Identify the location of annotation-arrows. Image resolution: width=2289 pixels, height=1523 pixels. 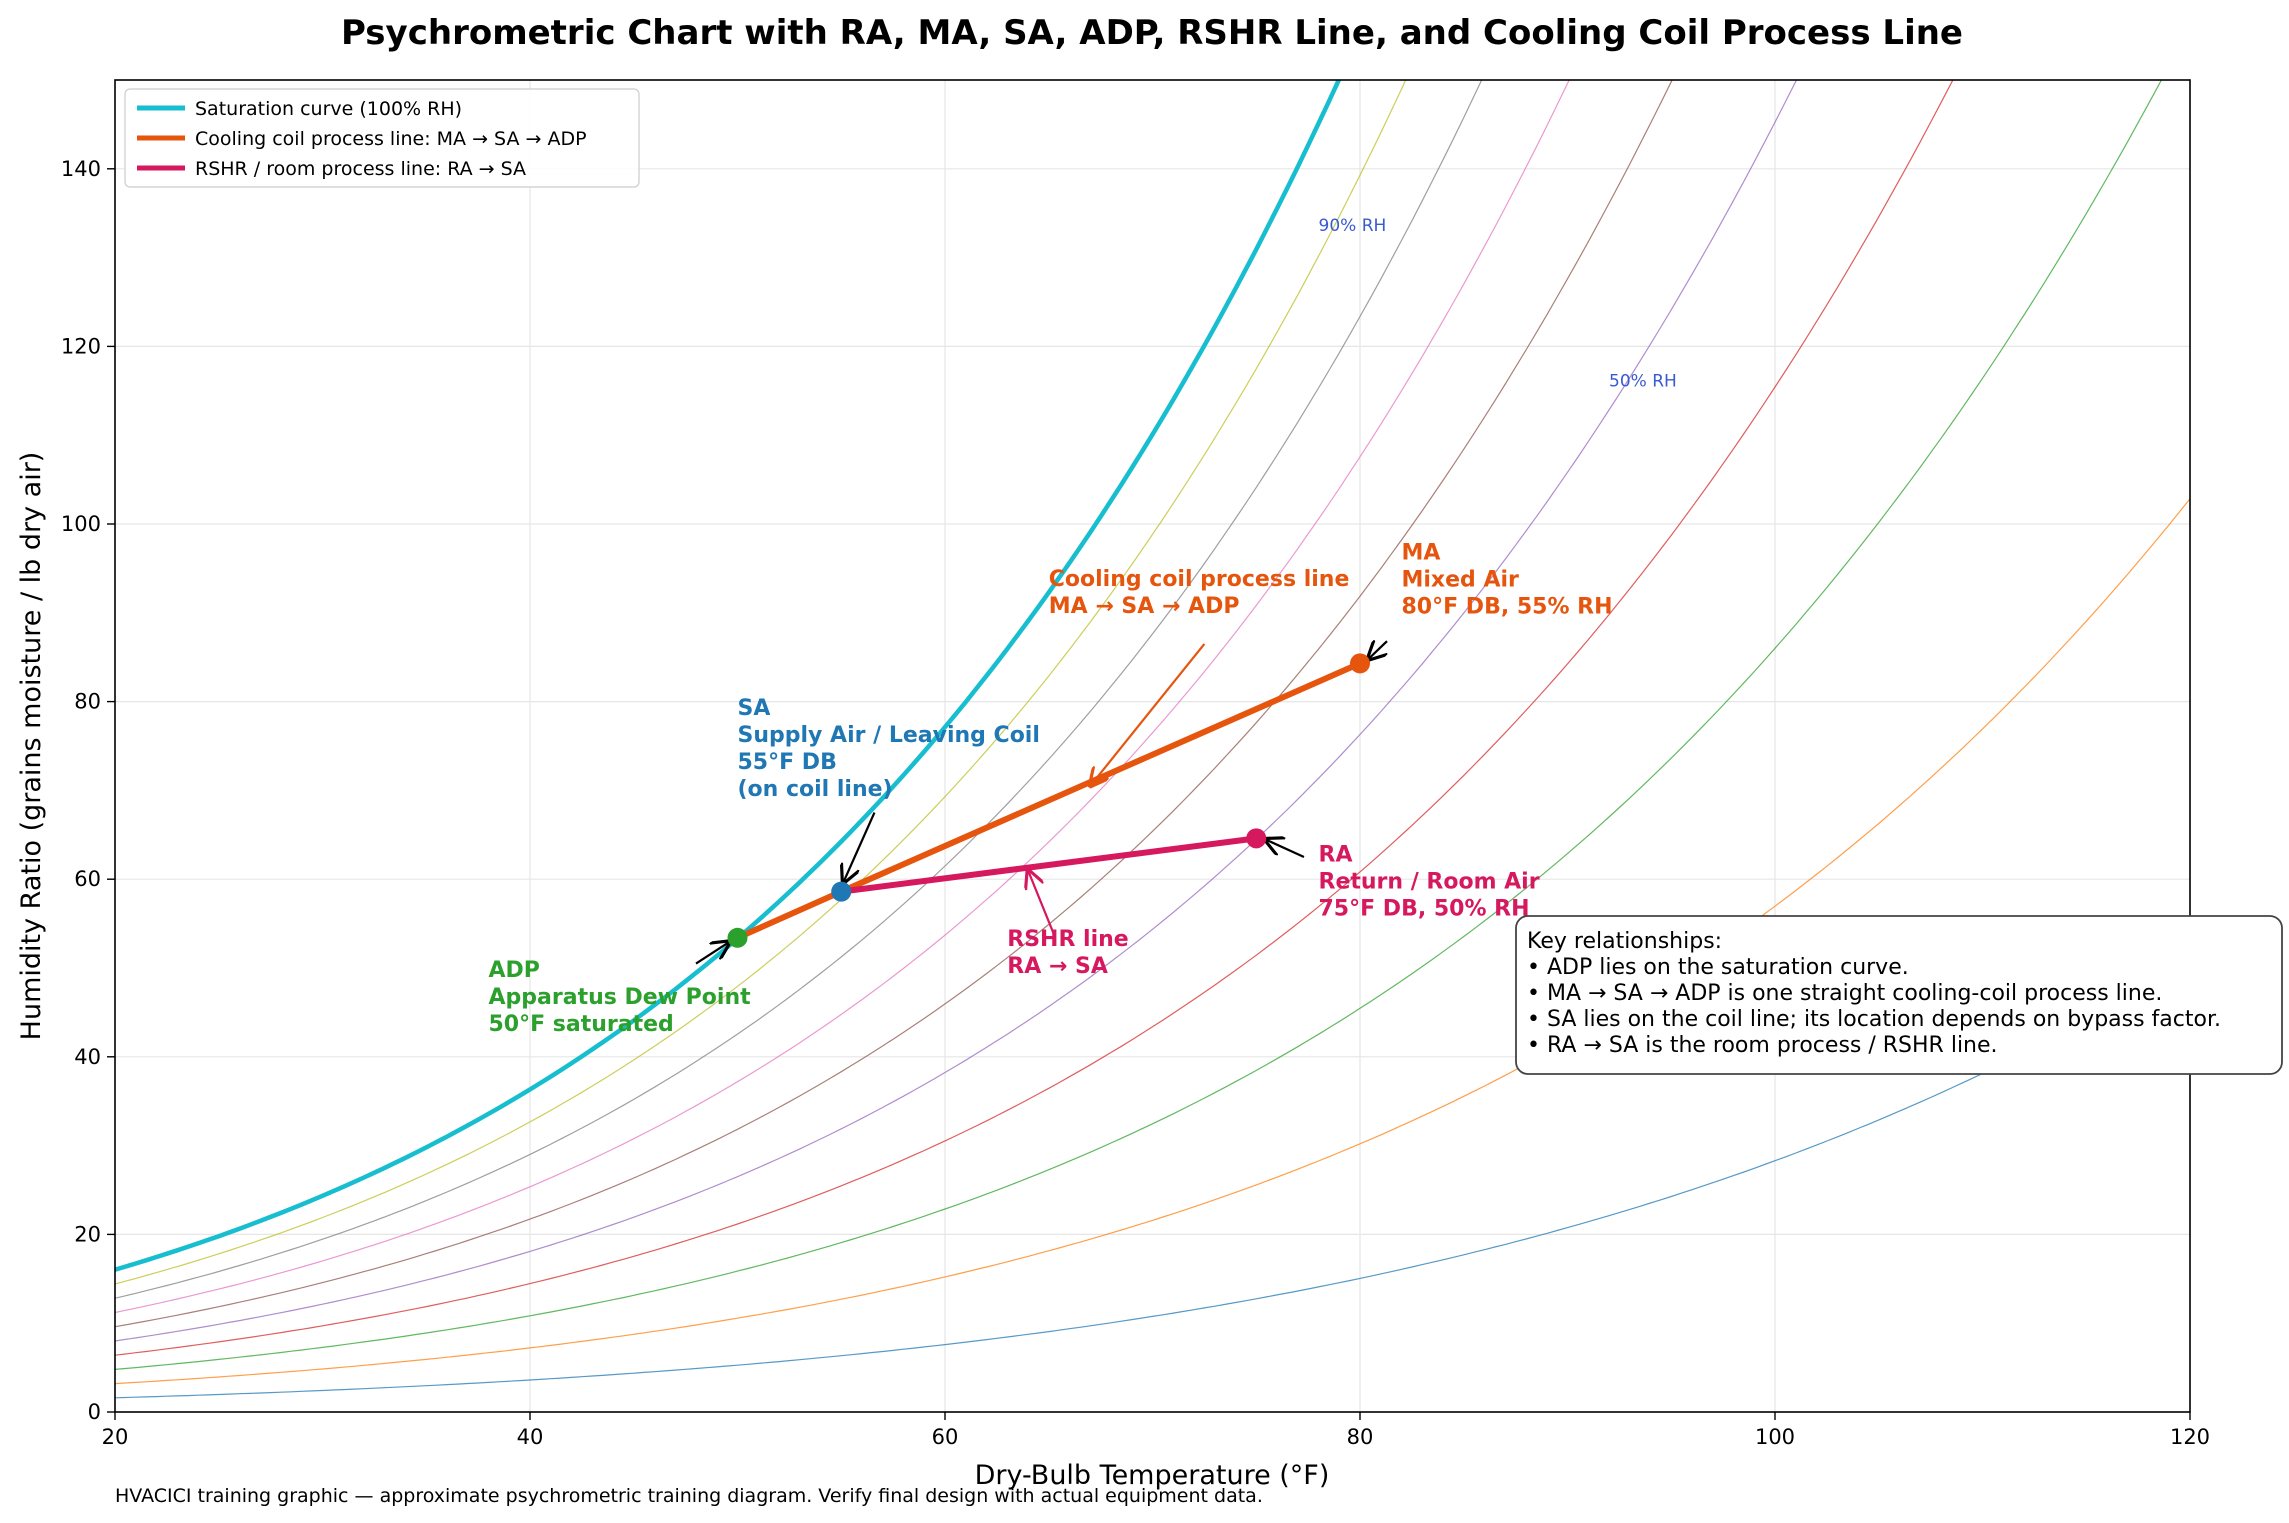
(1041, 803).